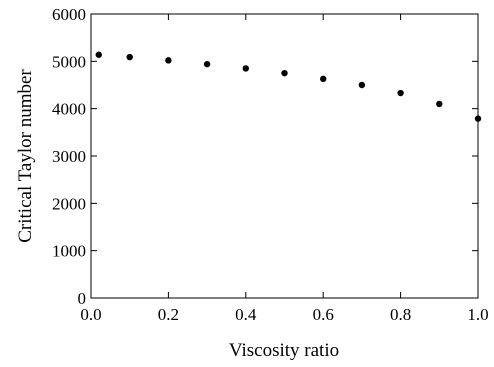 The height and width of the screenshot is (367, 494). What do you see at coordinates (25, 156) in the screenshot?
I see `y-axis-title: Critical Taylor number` at bounding box center [25, 156].